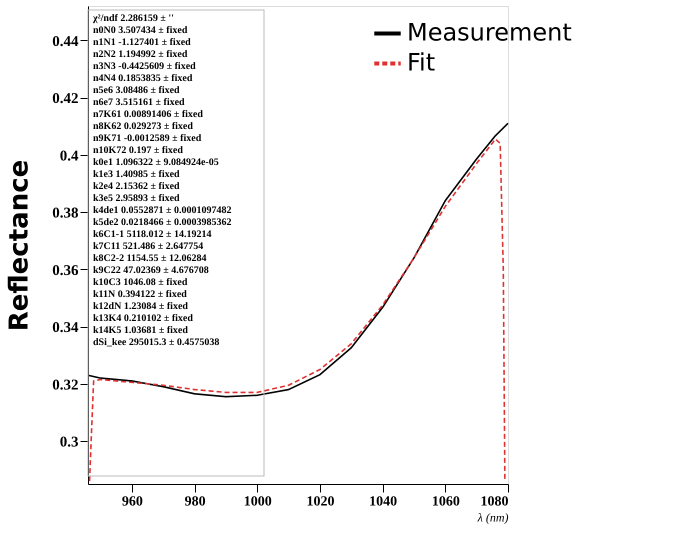 This screenshot has width=696, height=535. I want to click on y-tick-label: 0.42, so click(65, 99).